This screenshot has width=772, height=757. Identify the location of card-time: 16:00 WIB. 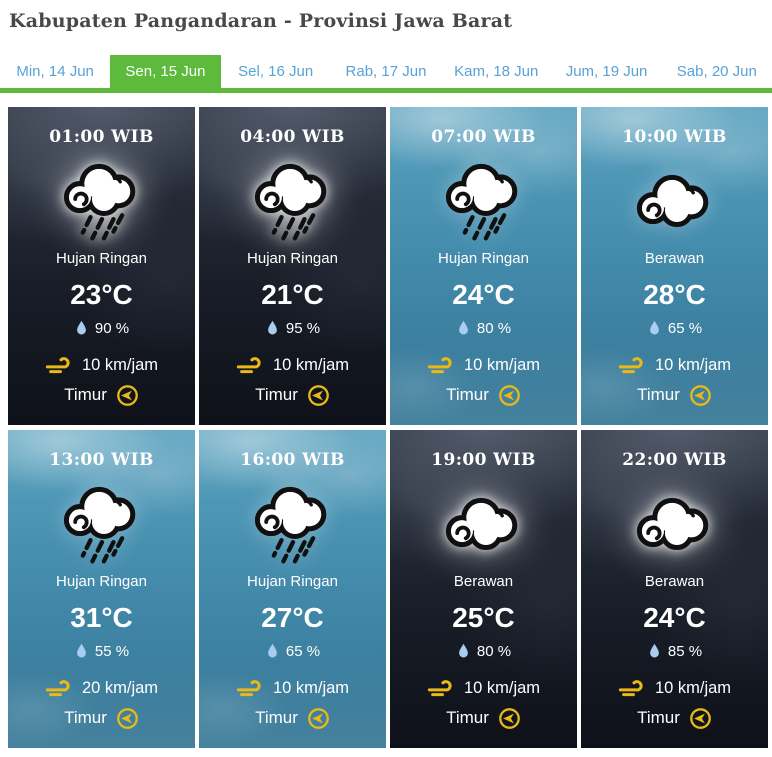
(292, 460).